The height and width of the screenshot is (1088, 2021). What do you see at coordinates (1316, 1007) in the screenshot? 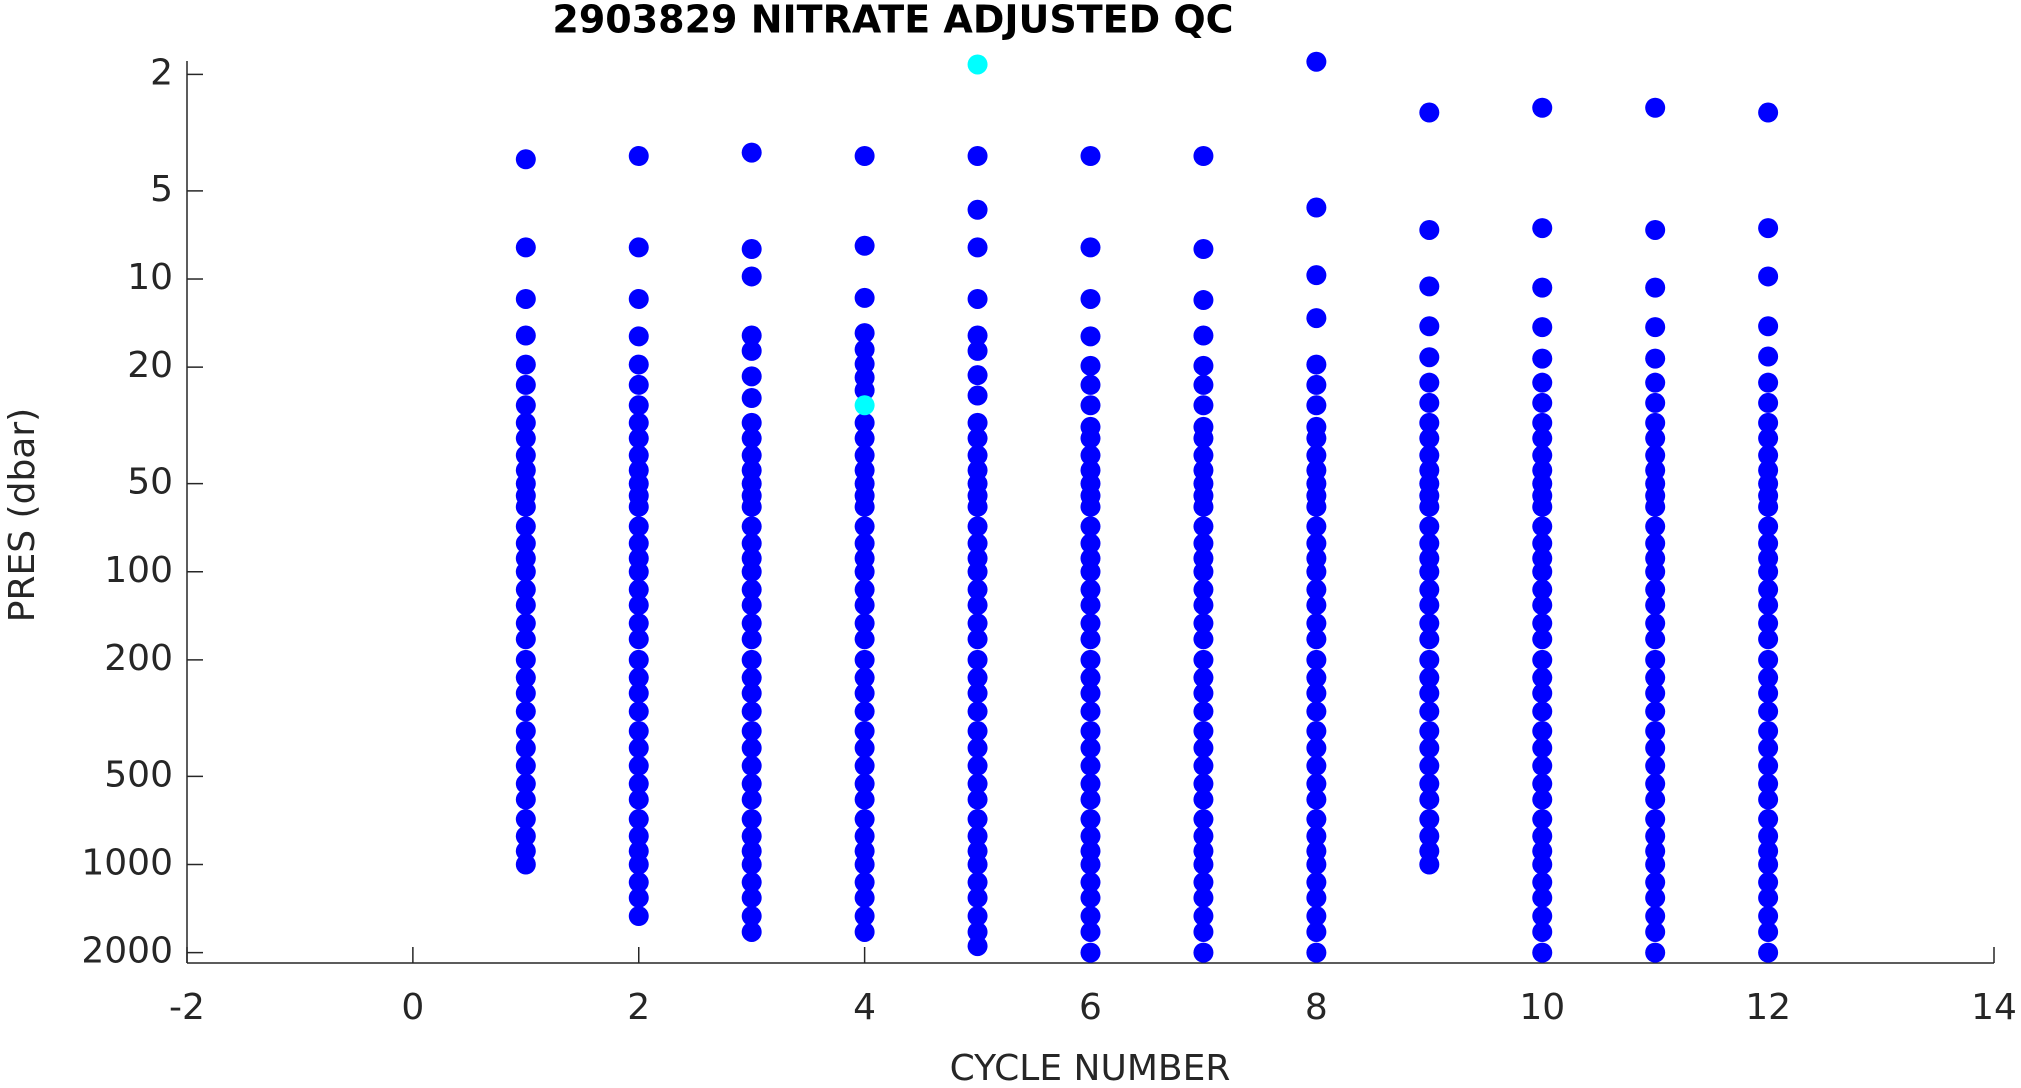
I see `x-tick-label: 8` at bounding box center [1316, 1007].